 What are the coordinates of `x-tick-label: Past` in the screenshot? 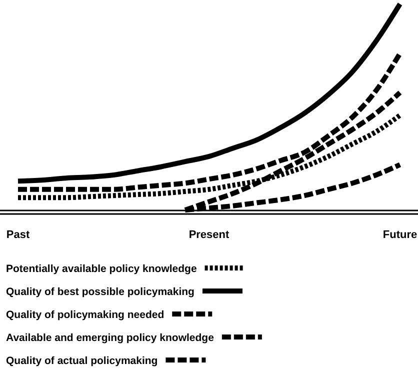 It's located at (18, 235).